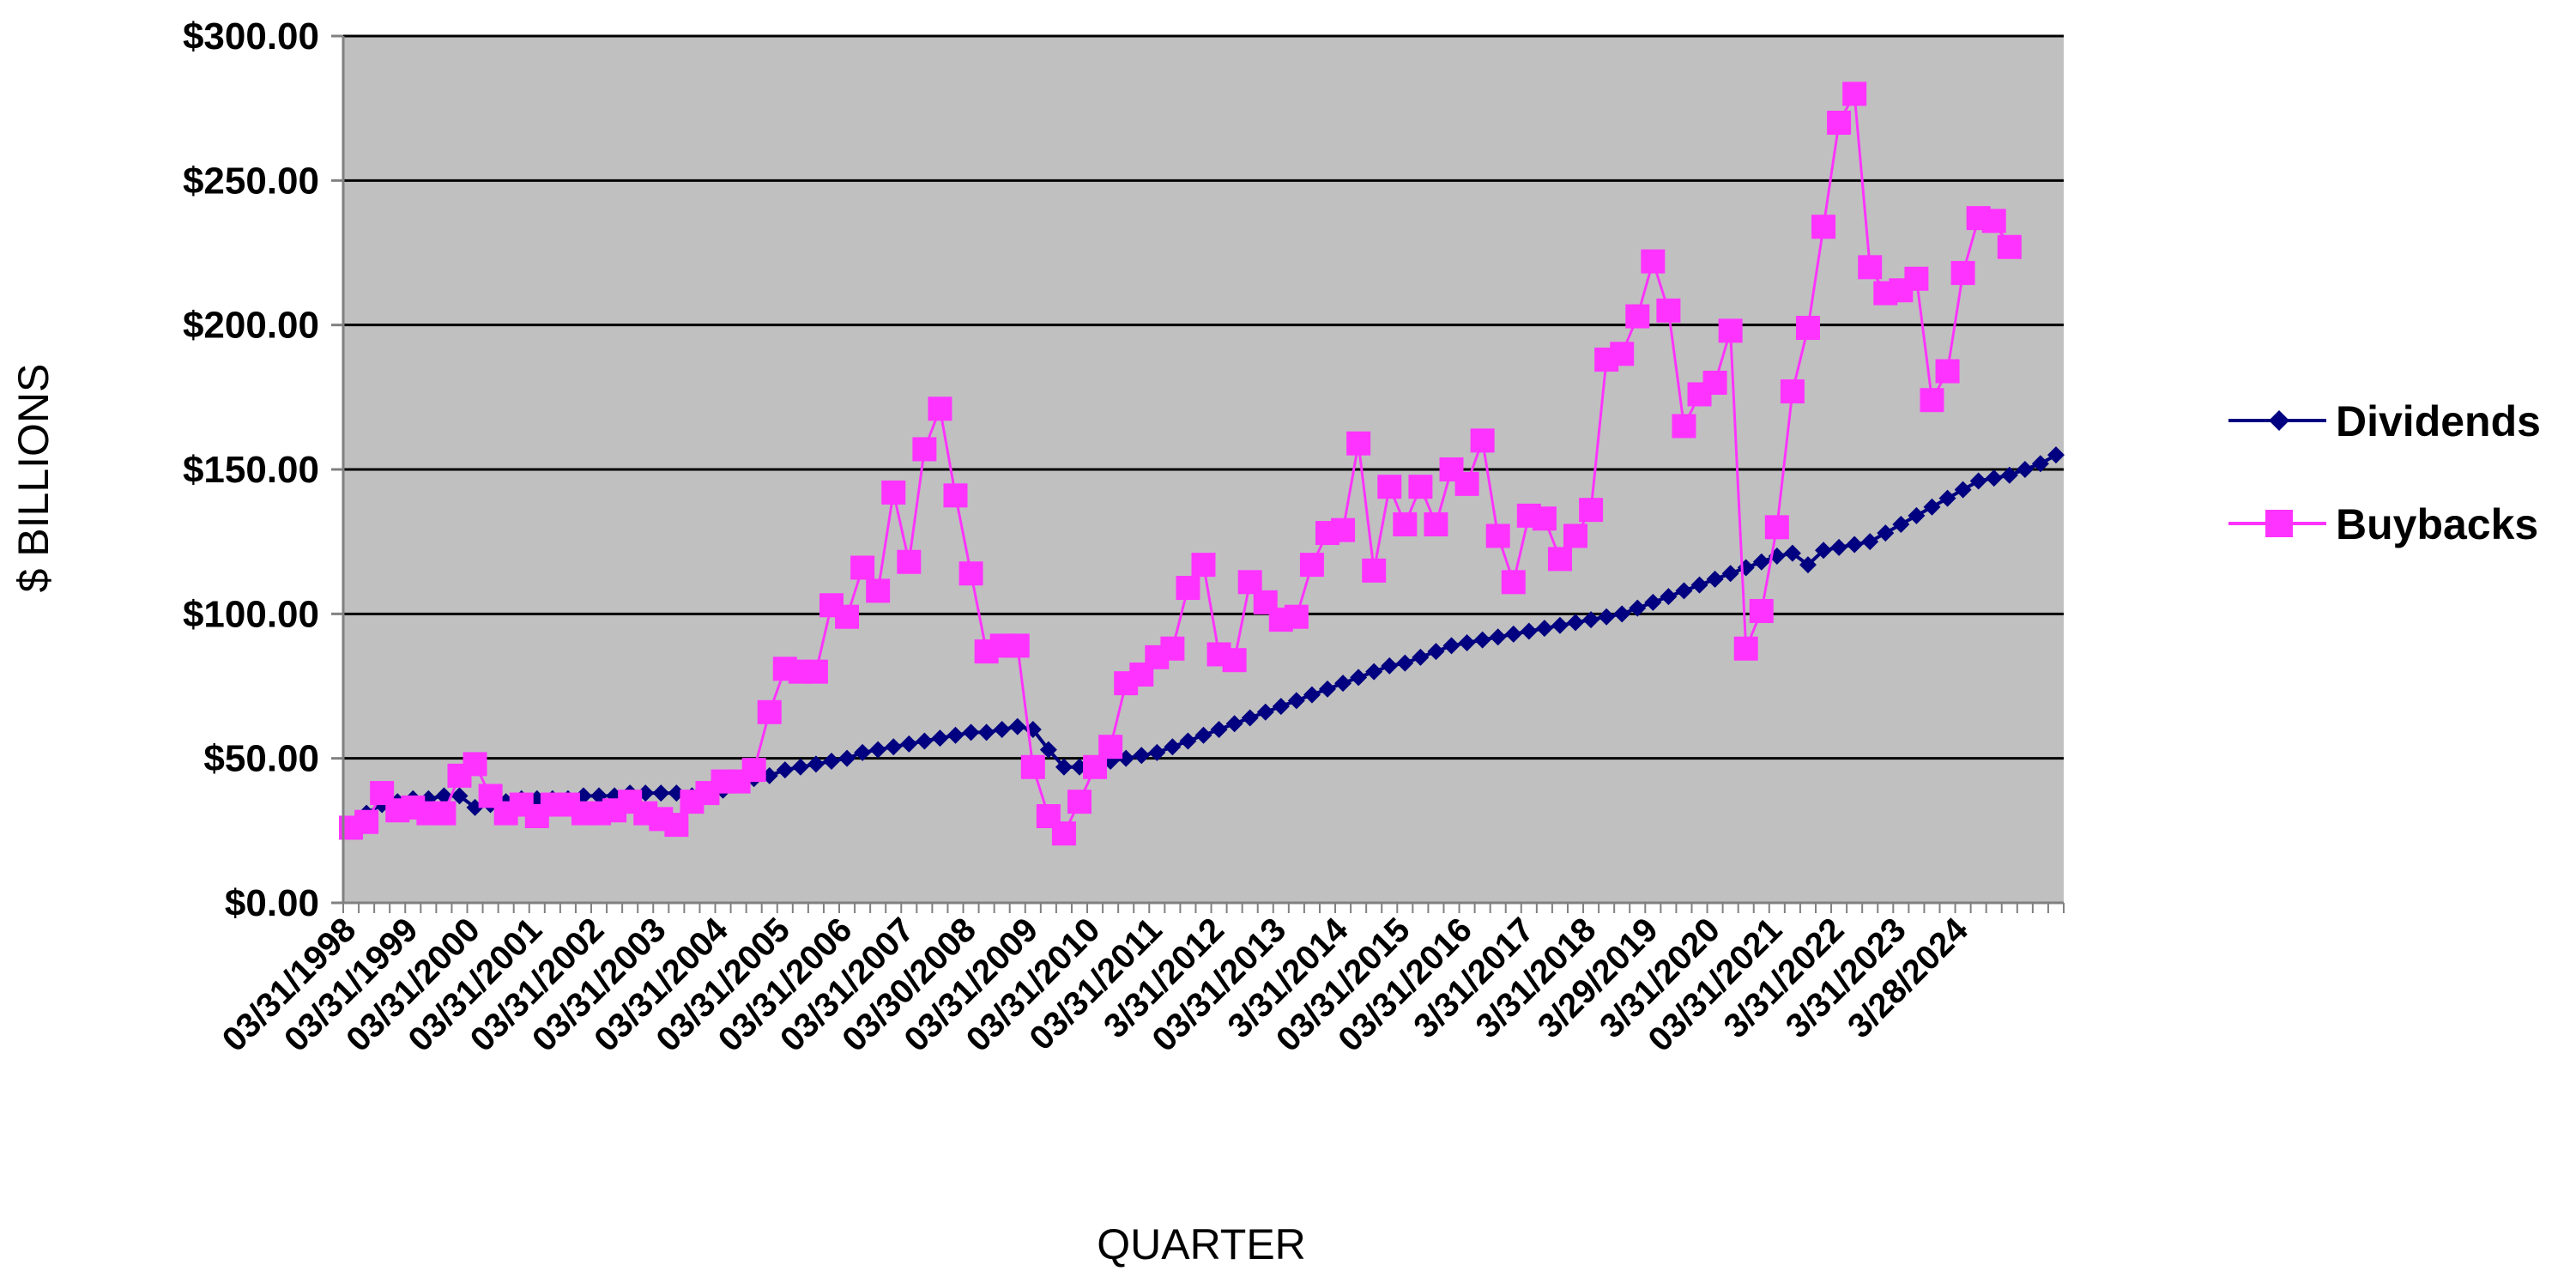 The image size is (2576, 1277). I want to click on y-tick-label: $50.00, so click(261, 759).